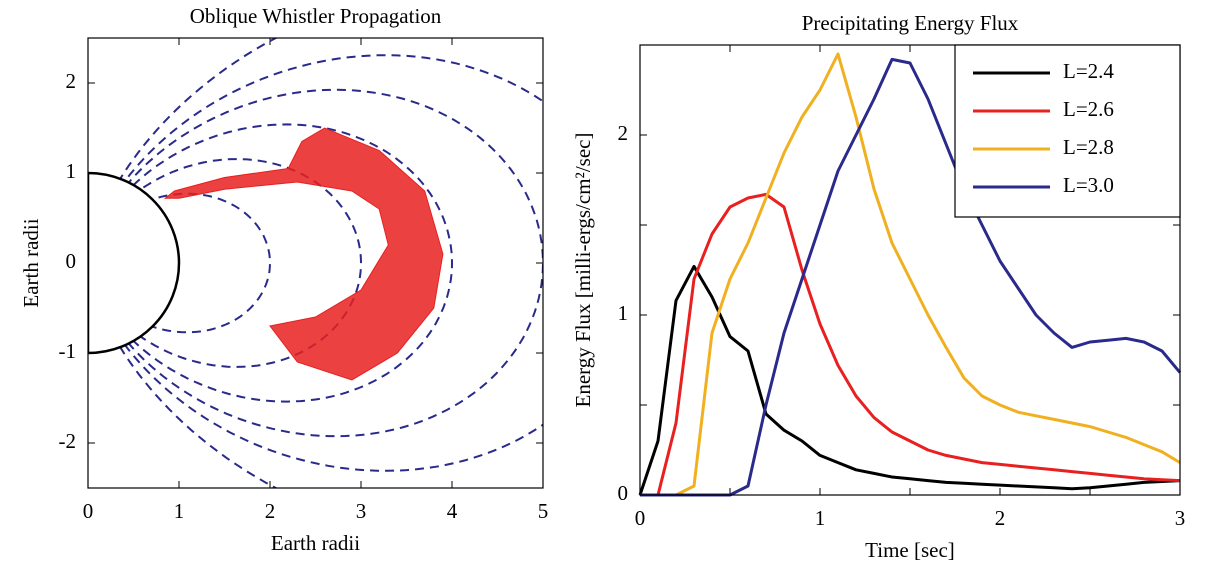 This screenshot has width=1221, height=567. Describe the element at coordinates (910, 23) in the screenshot. I see `chart-title: Precipitating Energy Flux` at that location.